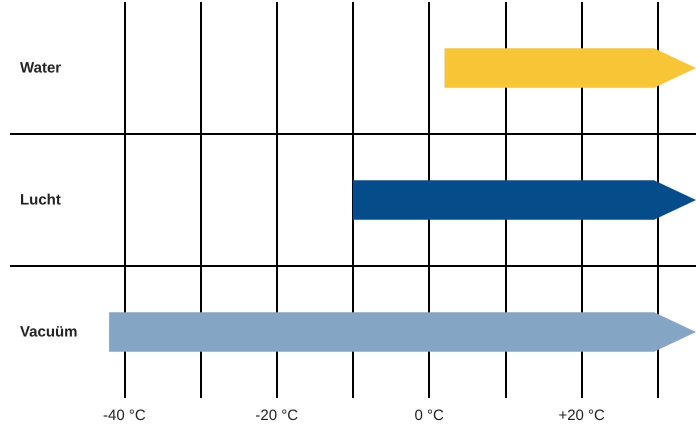  Describe the element at coordinates (124, 415) in the screenshot. I see `x-tick-label: -40 °C` at that location.